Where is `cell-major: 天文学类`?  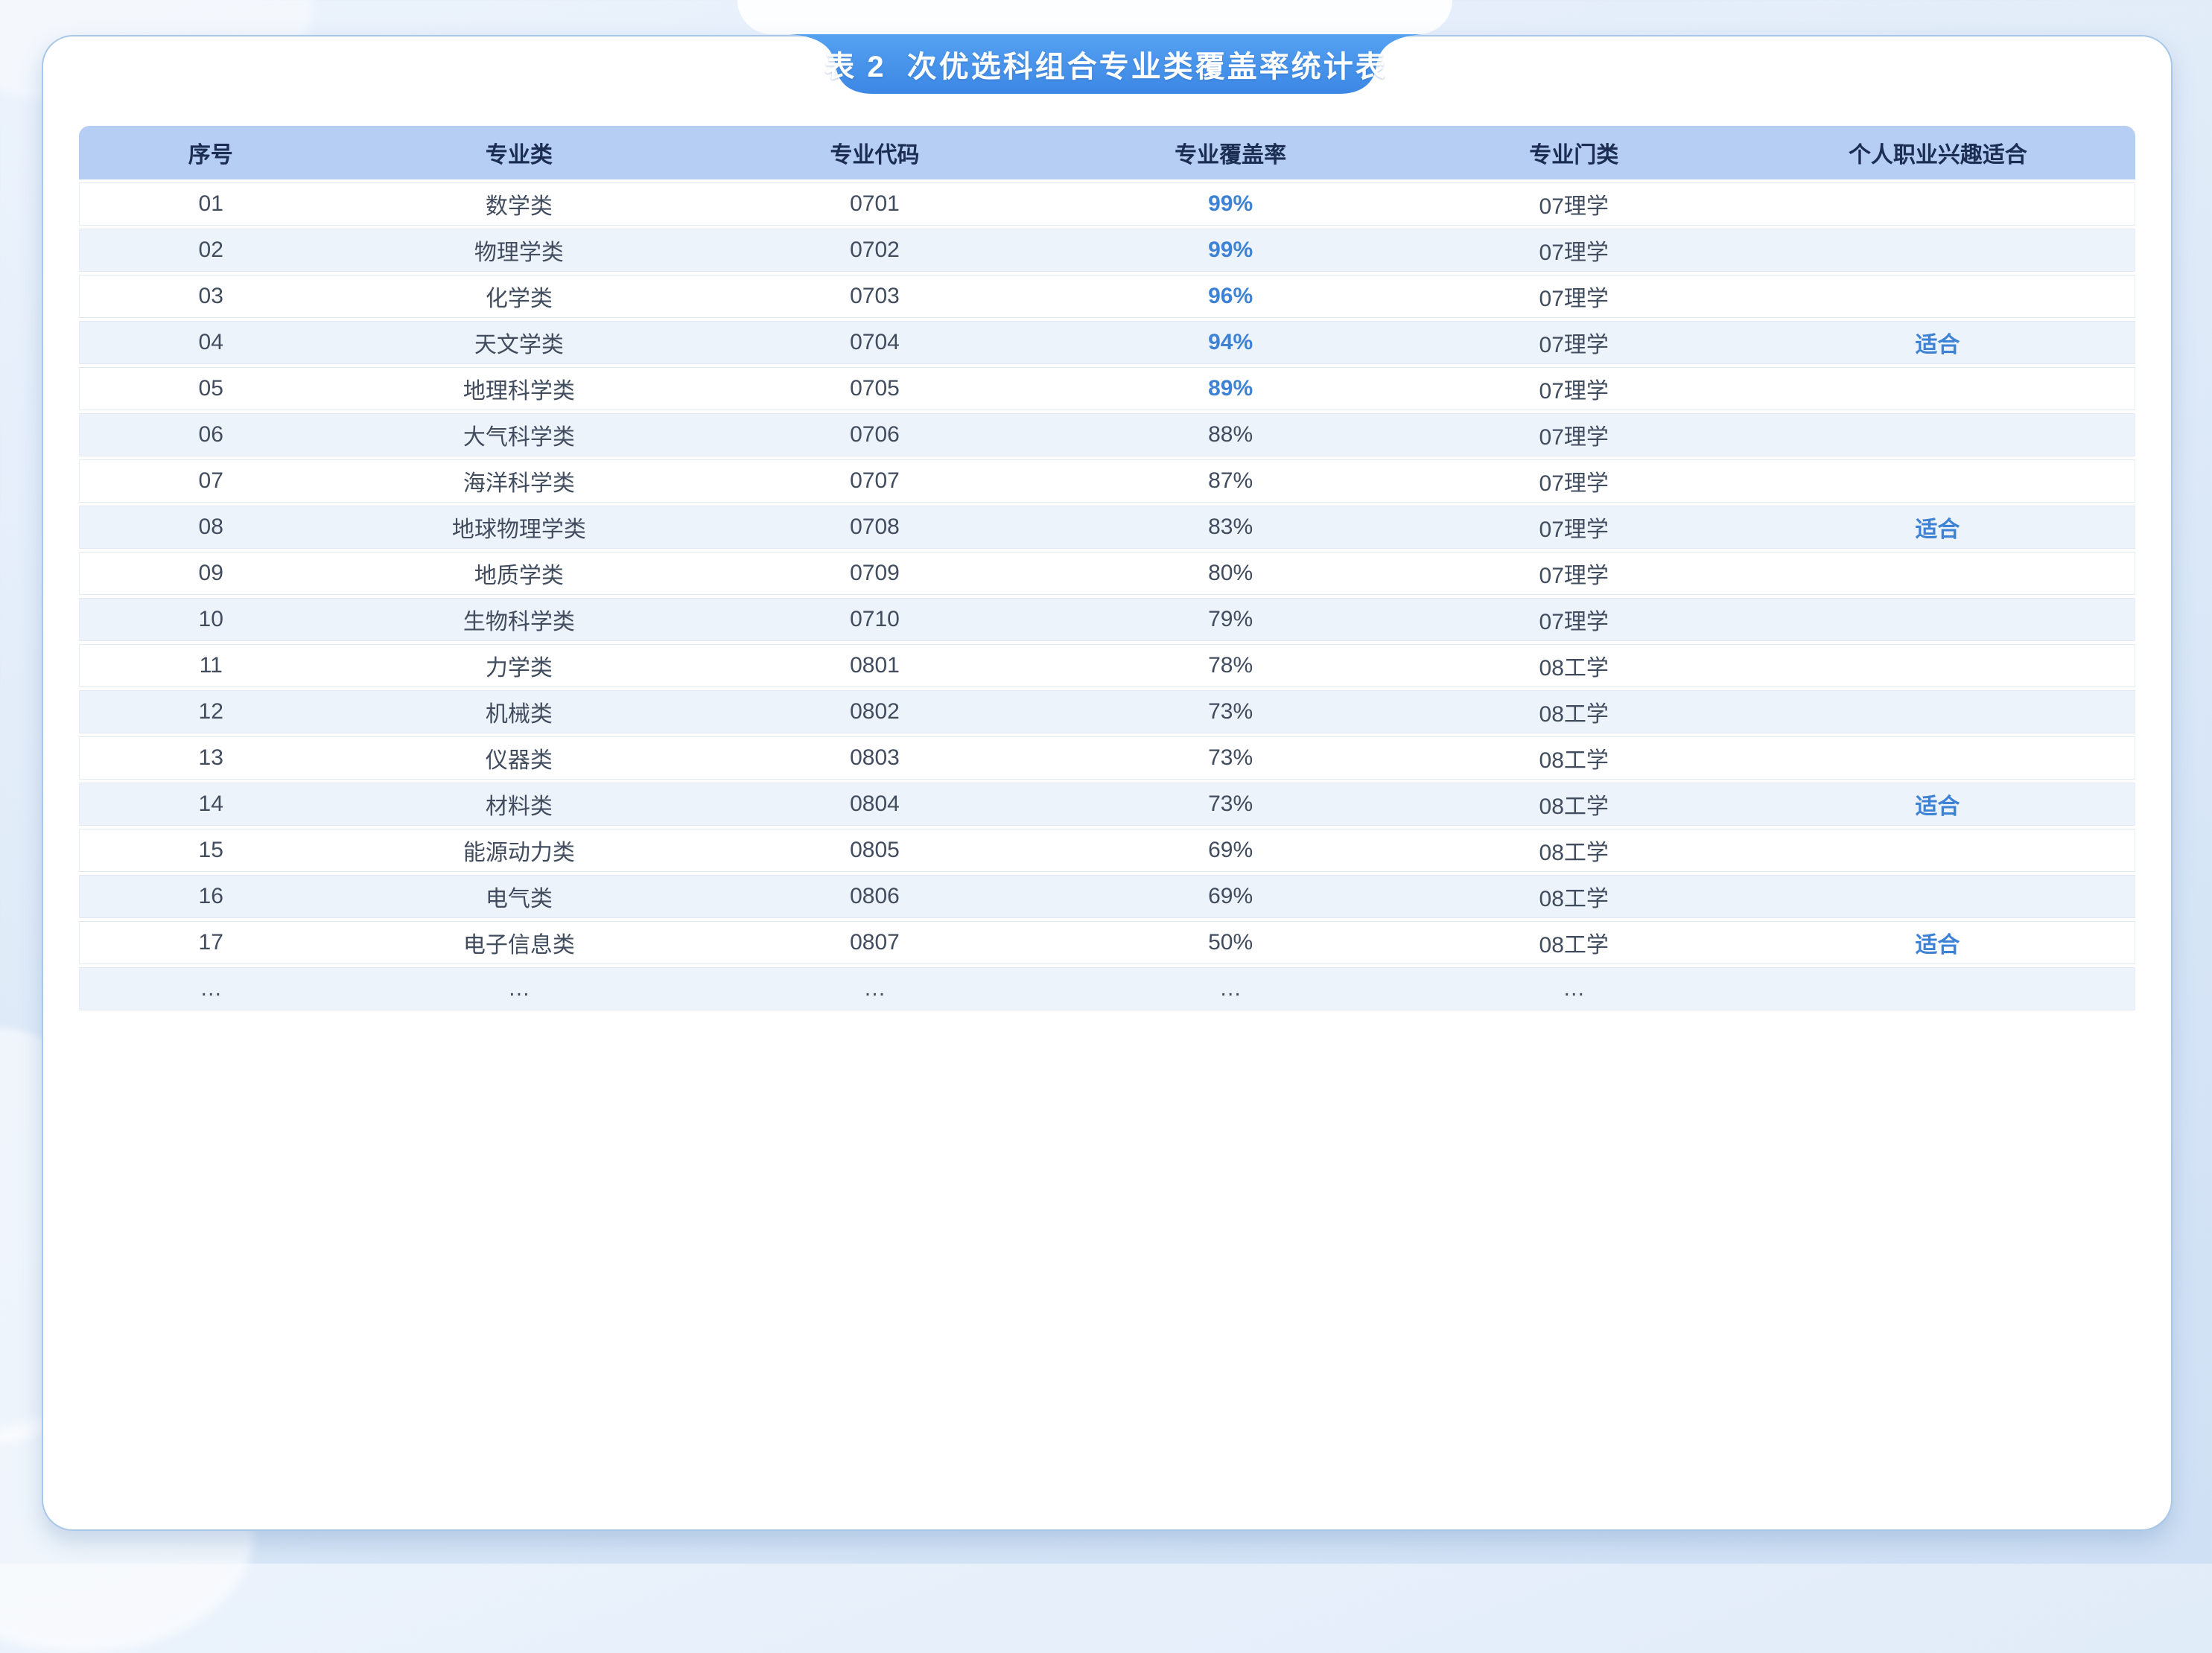 cell-major: 天文学类 is located at coordinates (519, 342).